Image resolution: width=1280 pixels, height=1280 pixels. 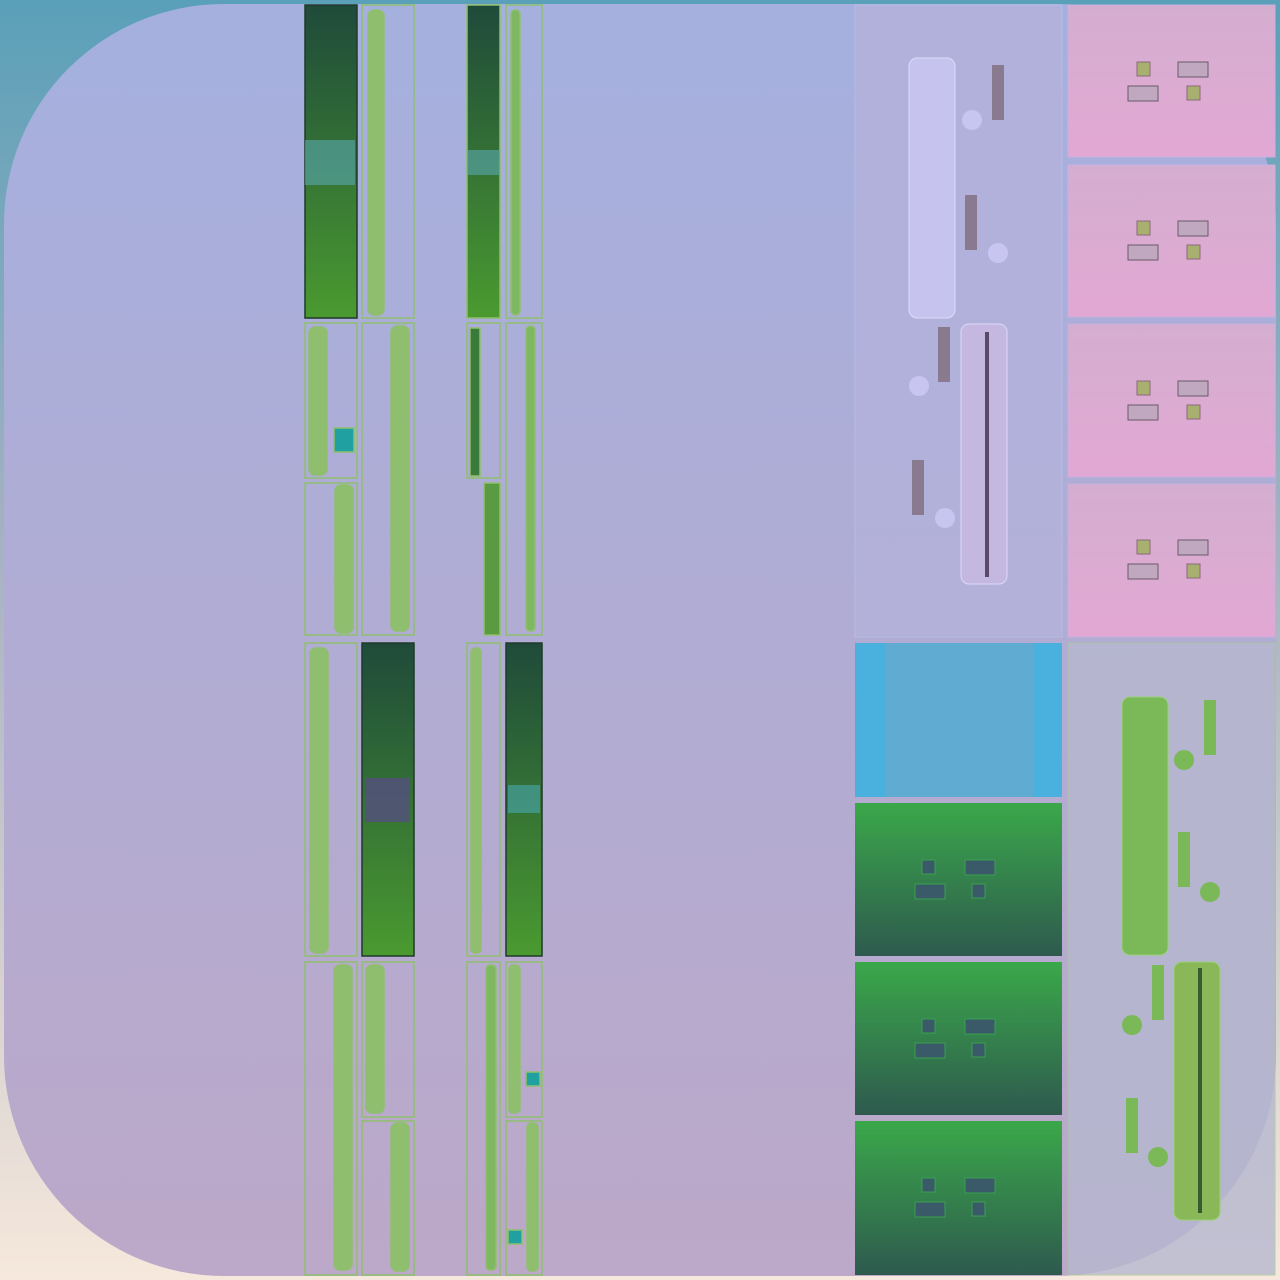 What do you see at coordinates (423, 959) in the screenshot?
I see `column-group-bottom` at bounding box center [423, 959].